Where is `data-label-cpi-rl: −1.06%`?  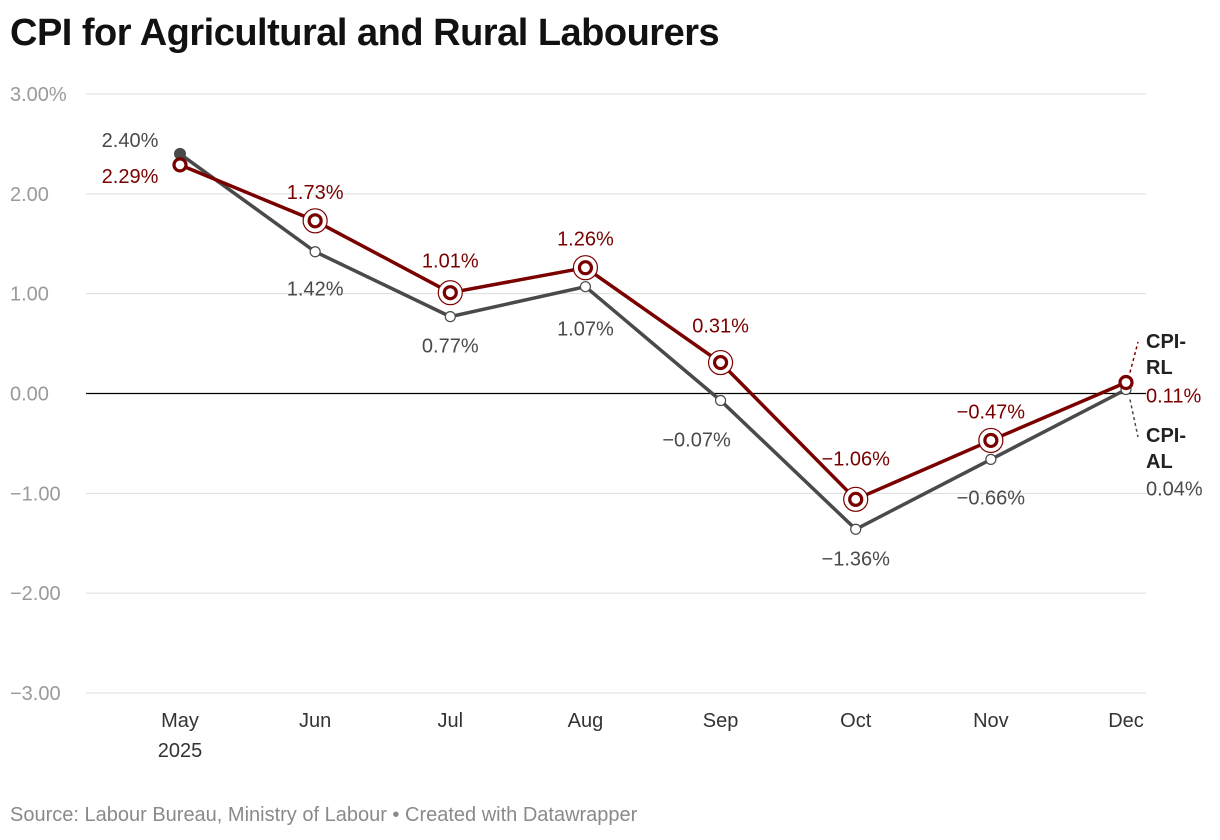
data-label-cpi-rl: −1.06% is located at coordinates (856, 459).